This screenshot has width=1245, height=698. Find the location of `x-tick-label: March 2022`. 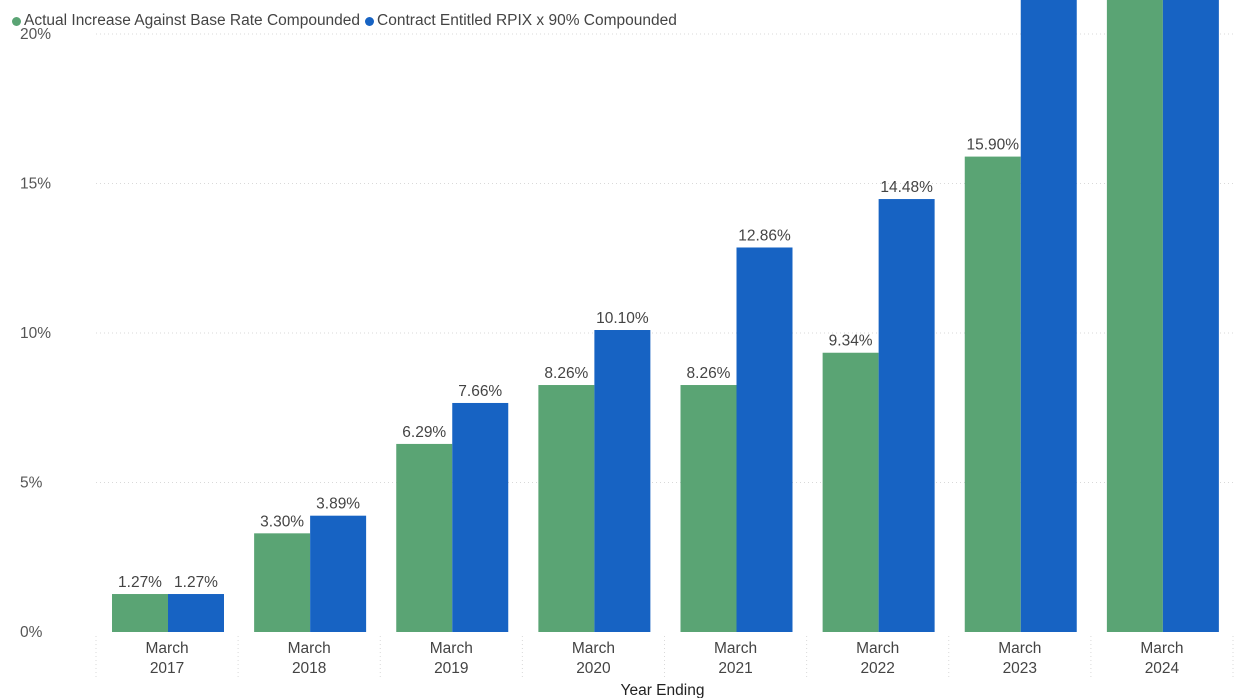

x-tick-label: March 2022 is located at coordinates (877, 658).